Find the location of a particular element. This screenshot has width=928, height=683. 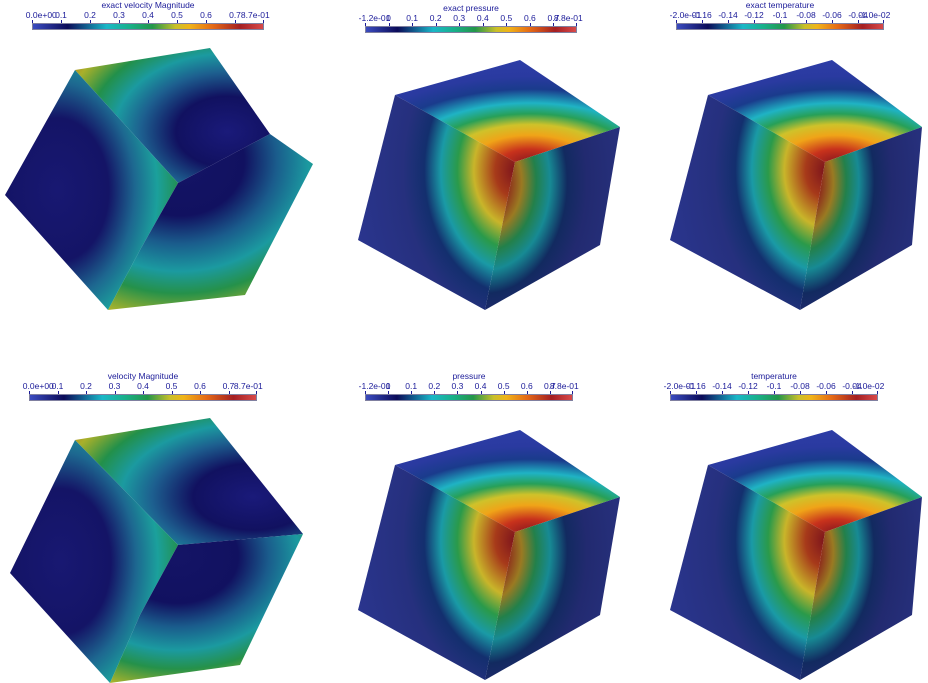

colorbar-title: pressure is located at coordinates (469, 376).